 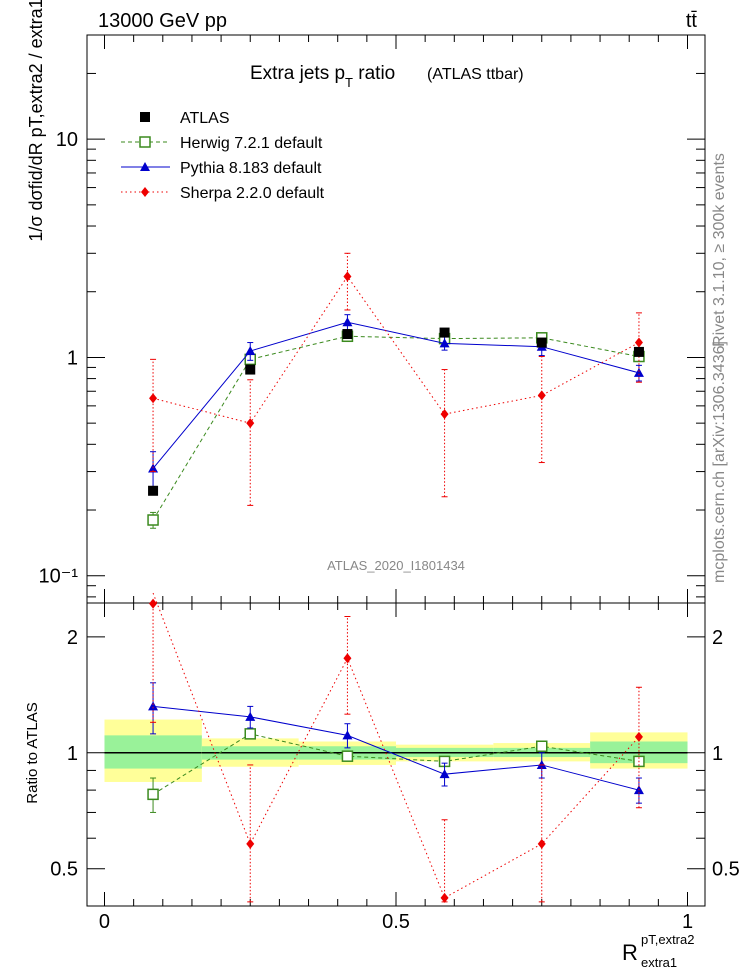 I want to click on legend-label-pythia: Pythia 8.183 default, so click(x=251, y=168).